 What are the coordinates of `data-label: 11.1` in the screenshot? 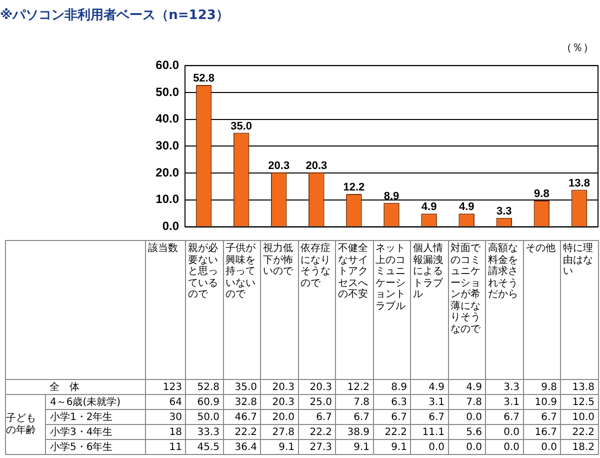 It's located at (429, 432).